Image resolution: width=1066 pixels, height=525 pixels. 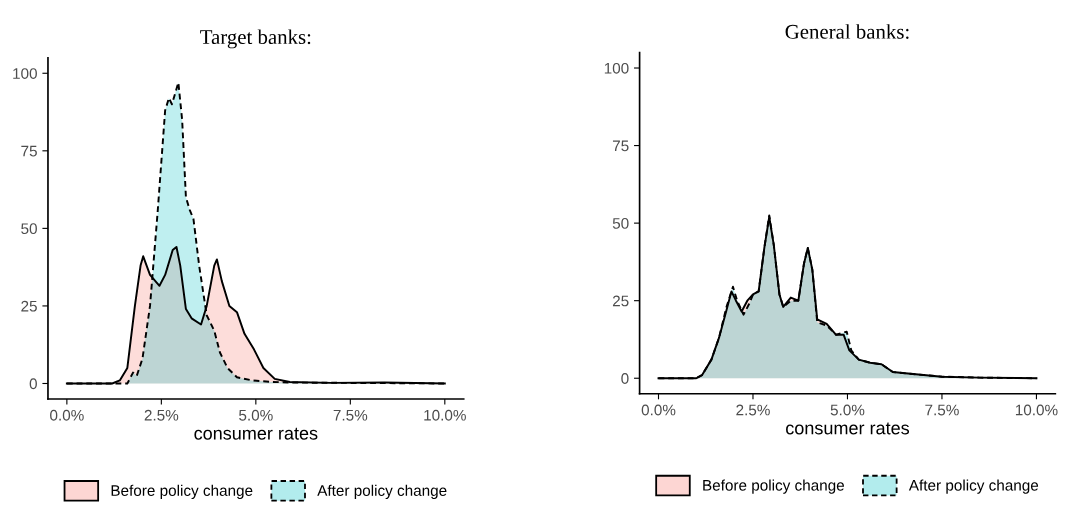 I want to click on chart-title: General banks:, so click(x=847, y=31).